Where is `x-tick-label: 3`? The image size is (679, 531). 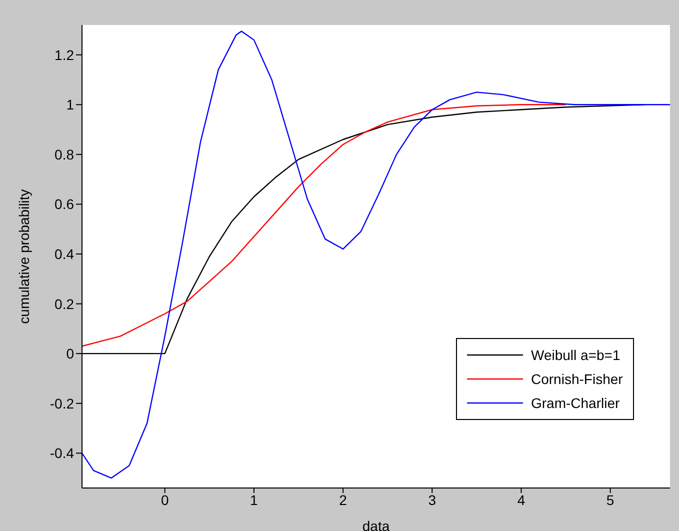
x-tick-label: 3 is located at coordinates (432, 500).